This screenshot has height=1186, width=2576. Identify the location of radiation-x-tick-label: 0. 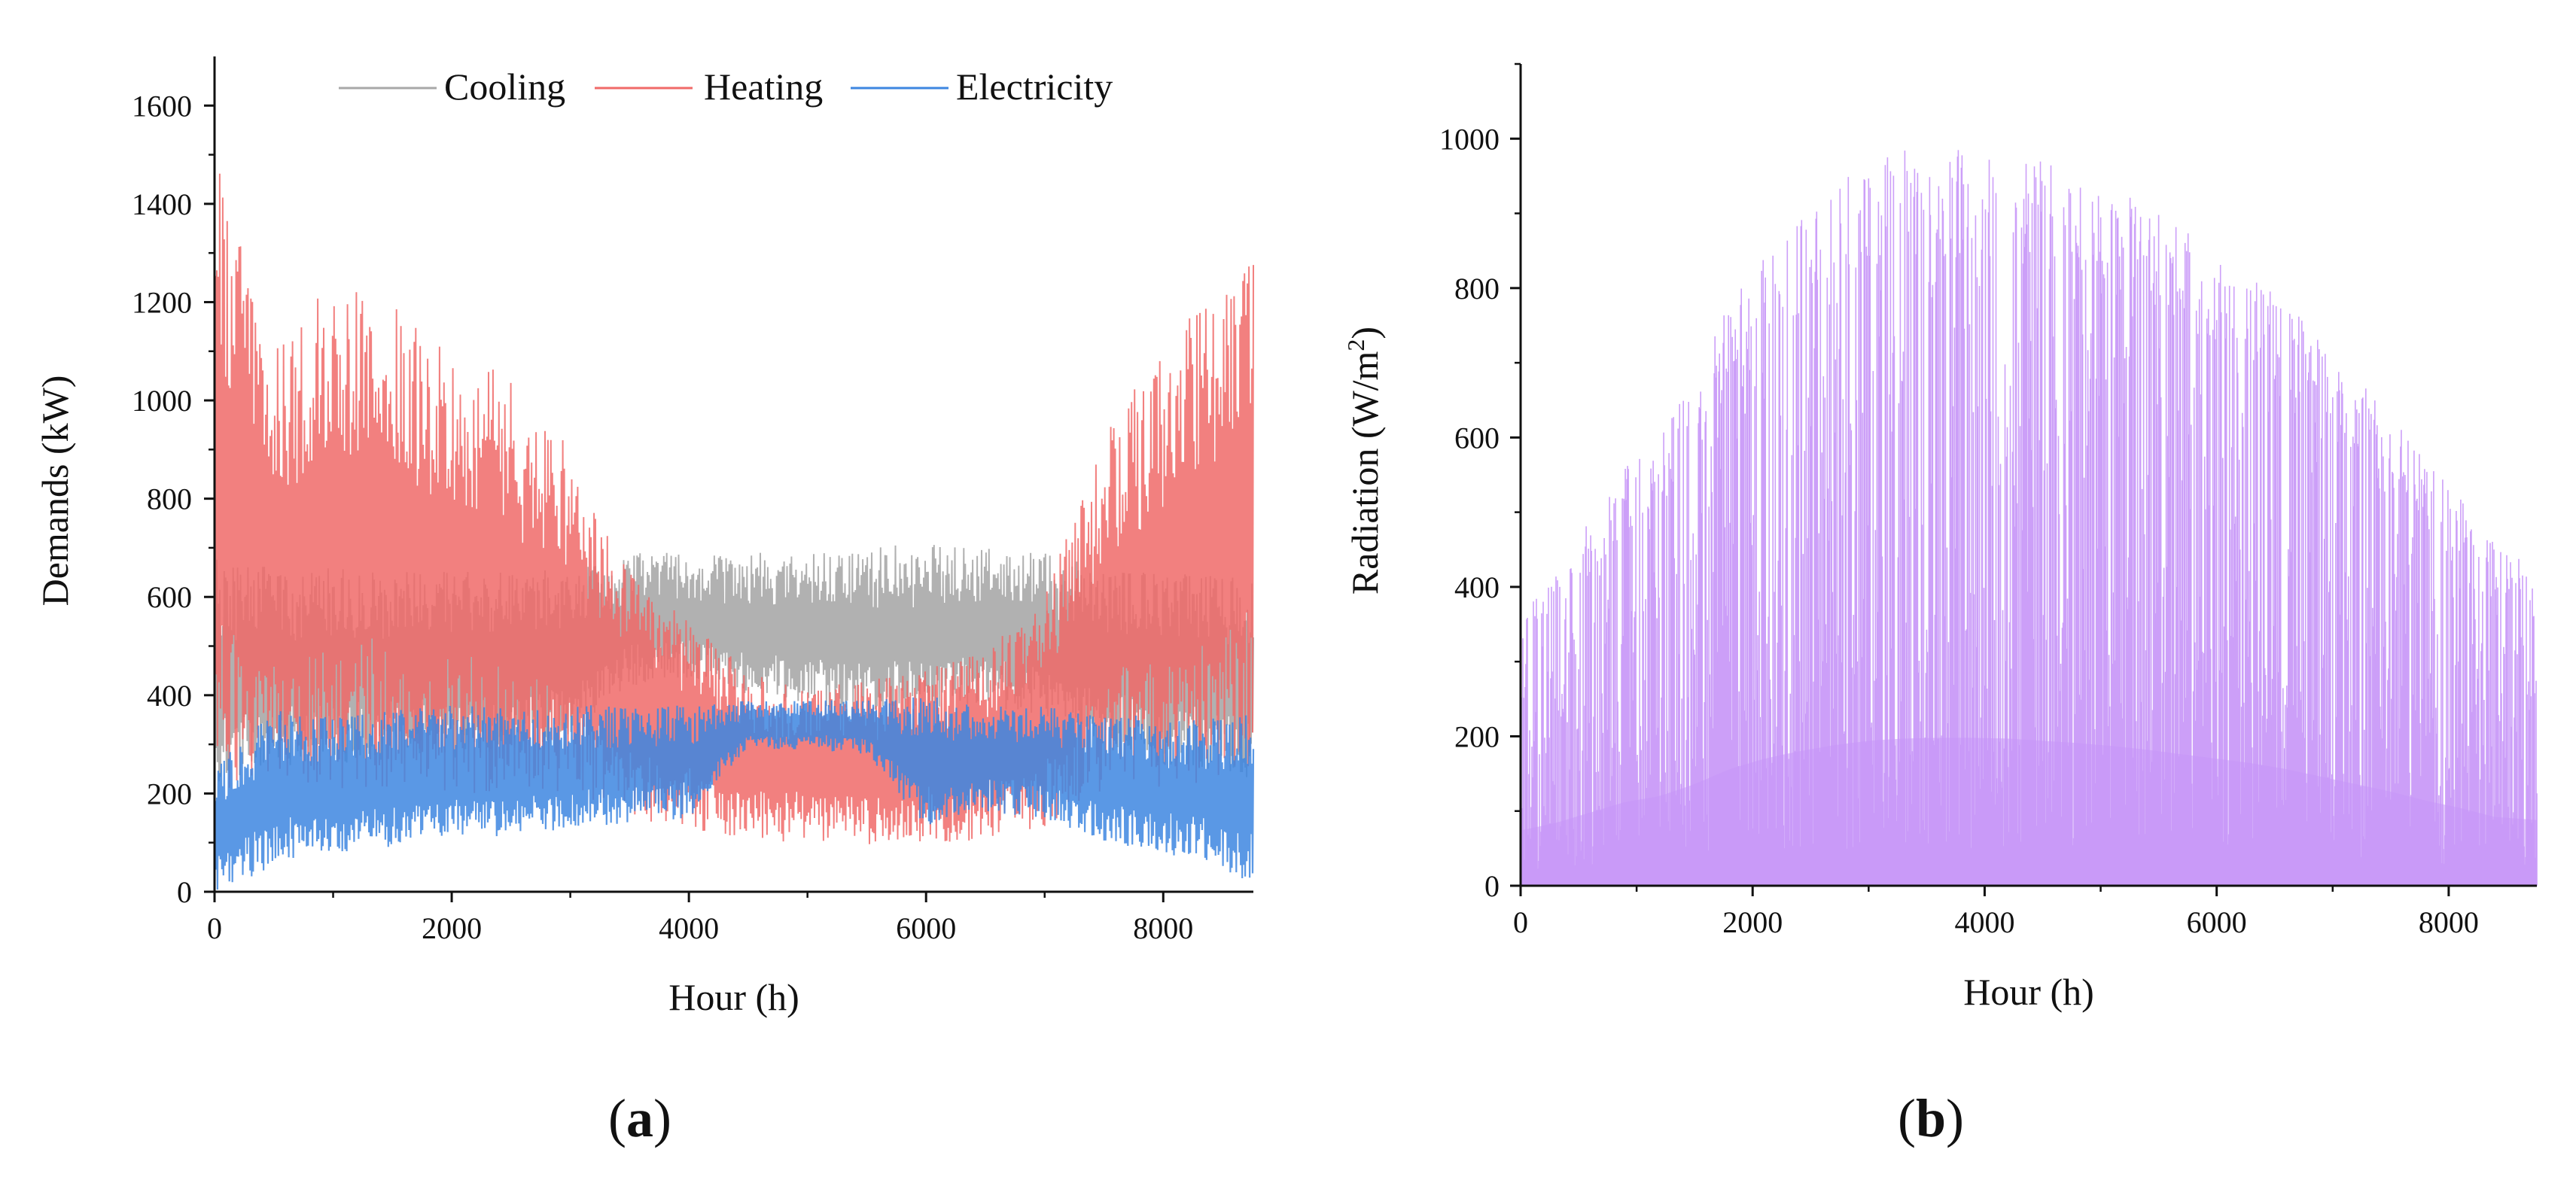
(1521, 922).